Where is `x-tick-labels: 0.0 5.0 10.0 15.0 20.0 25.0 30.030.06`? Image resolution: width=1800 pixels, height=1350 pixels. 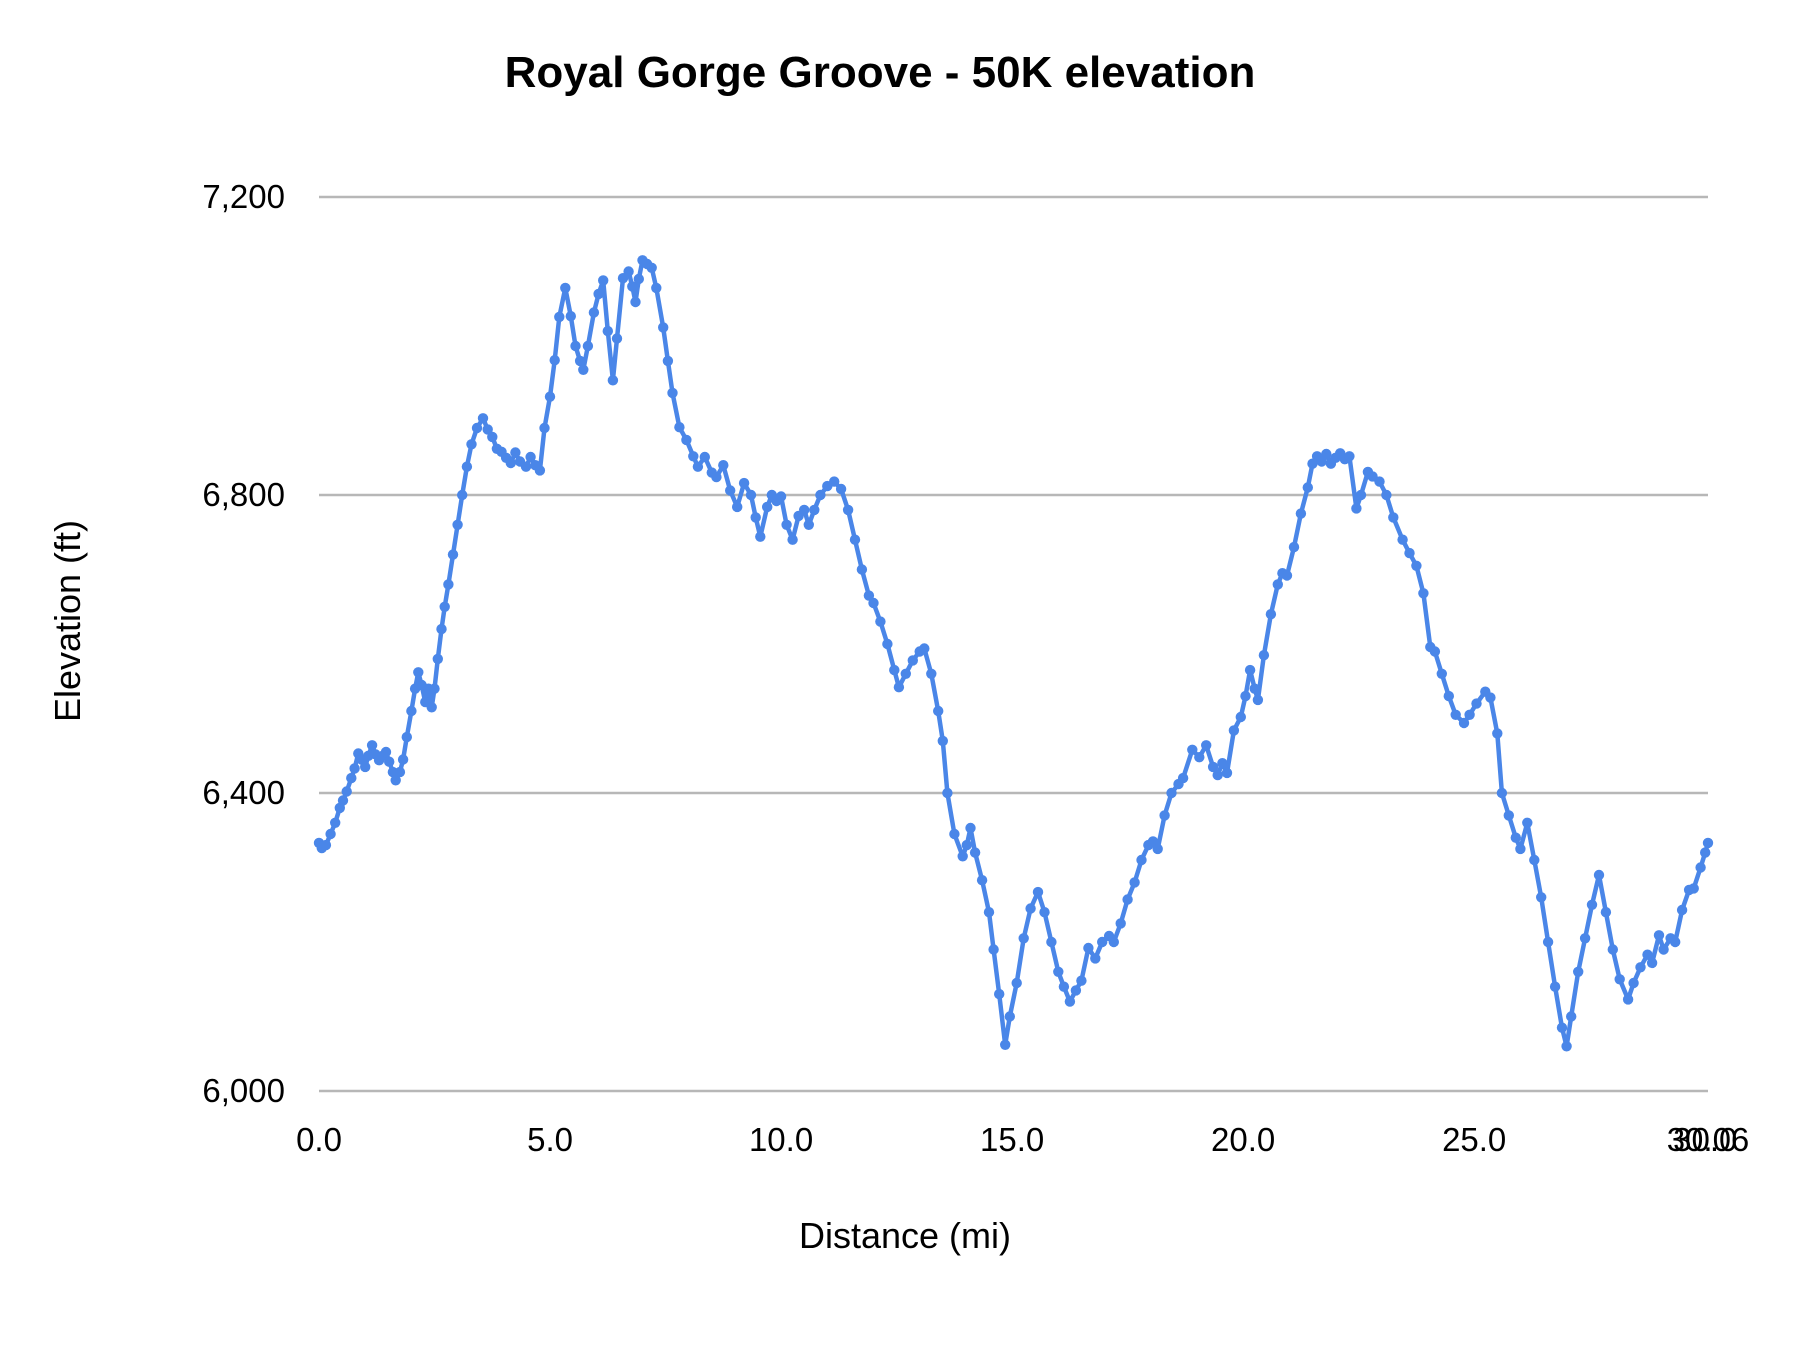
x-tick-labels: 0.0 5.0 10.0 15.0 20.0 25.0 30.030.06 is located at coordinates (1022, 1139).